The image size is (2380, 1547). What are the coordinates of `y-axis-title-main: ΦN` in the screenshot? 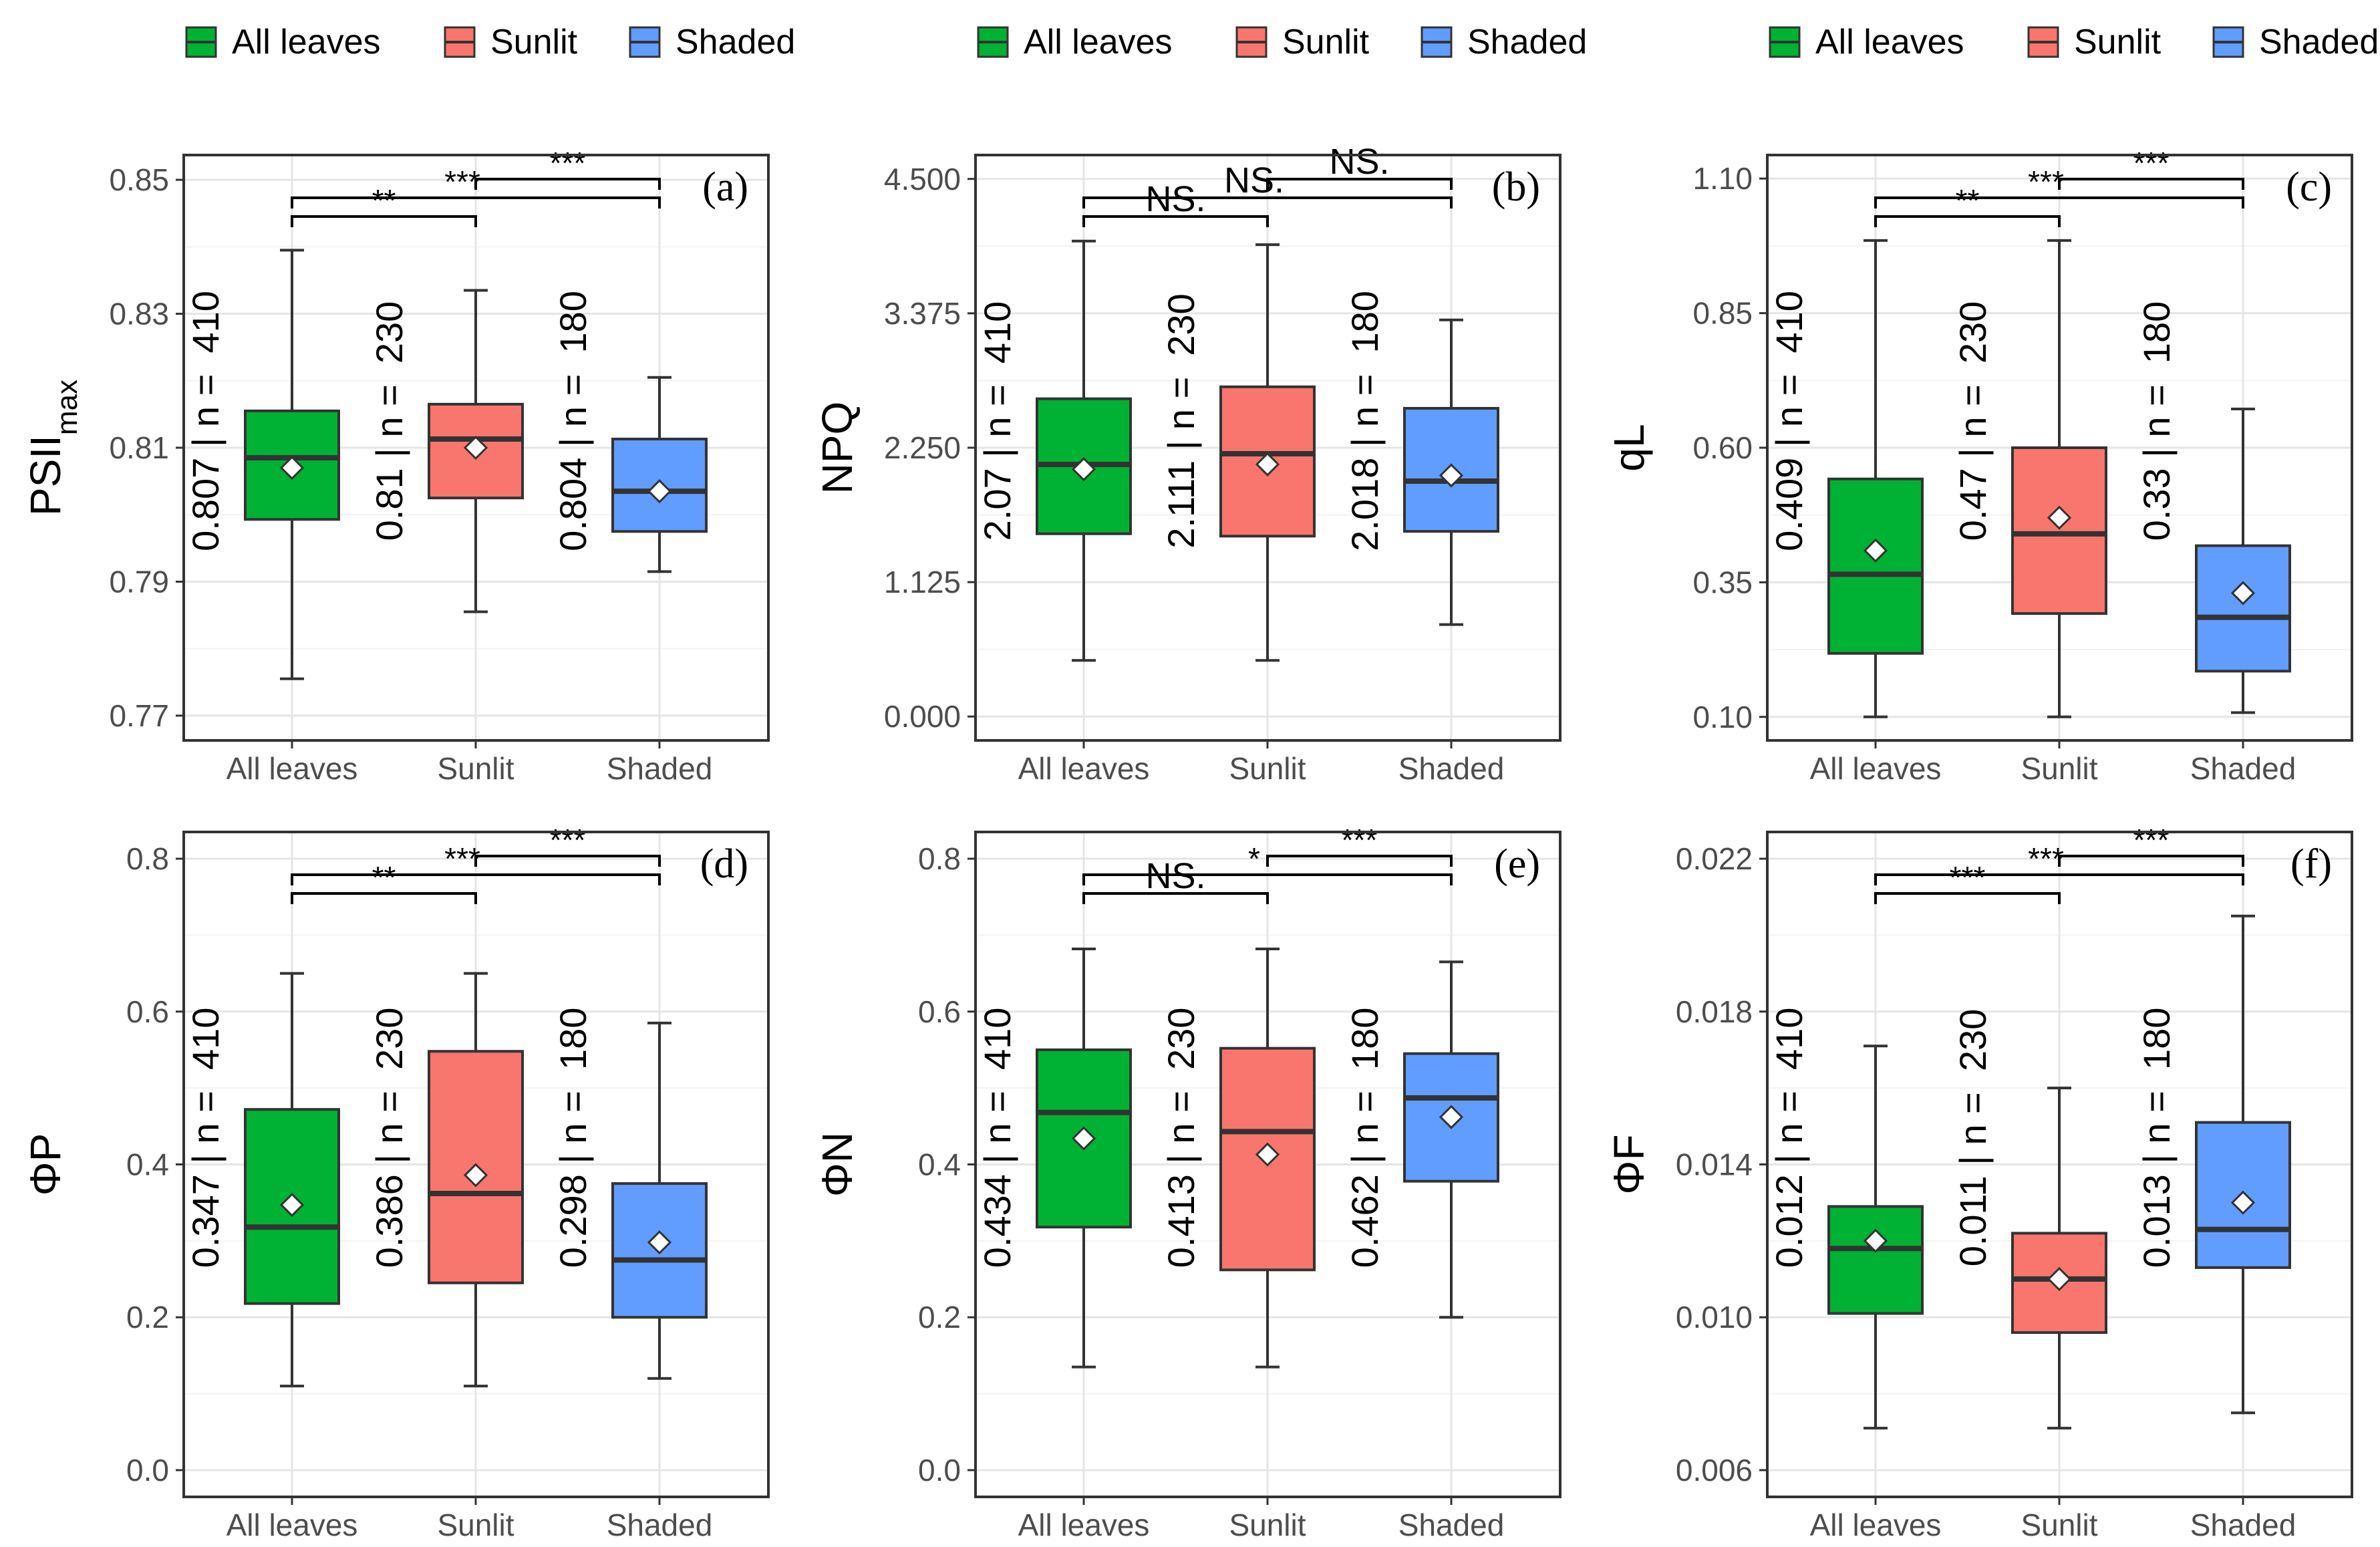 It's located at (837, 1164).